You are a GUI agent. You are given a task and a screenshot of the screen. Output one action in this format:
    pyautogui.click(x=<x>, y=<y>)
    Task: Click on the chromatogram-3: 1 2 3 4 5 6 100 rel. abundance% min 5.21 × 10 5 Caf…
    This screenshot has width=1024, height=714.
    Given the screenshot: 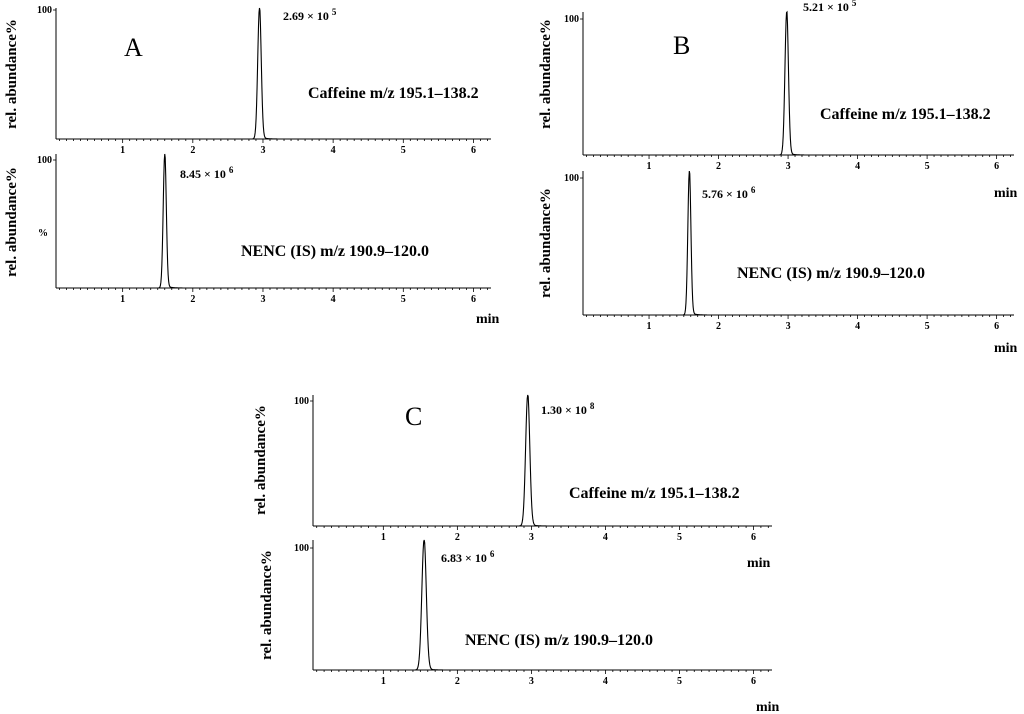 What is the action you would take?
    pyautogui.click(x=778, y=100)
    